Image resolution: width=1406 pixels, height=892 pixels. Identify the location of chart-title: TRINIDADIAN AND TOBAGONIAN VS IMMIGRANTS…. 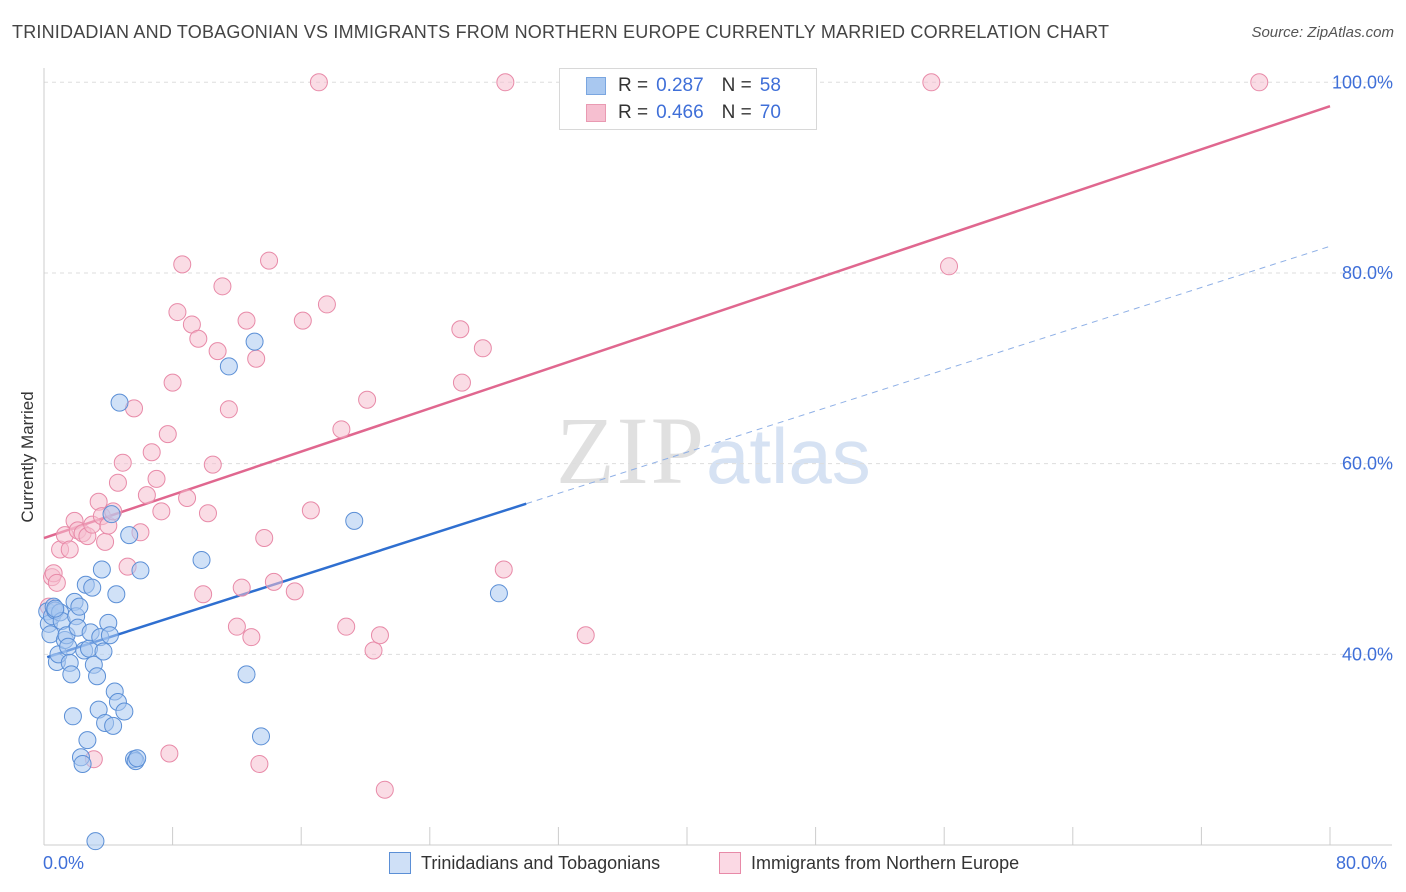
(561, 32).